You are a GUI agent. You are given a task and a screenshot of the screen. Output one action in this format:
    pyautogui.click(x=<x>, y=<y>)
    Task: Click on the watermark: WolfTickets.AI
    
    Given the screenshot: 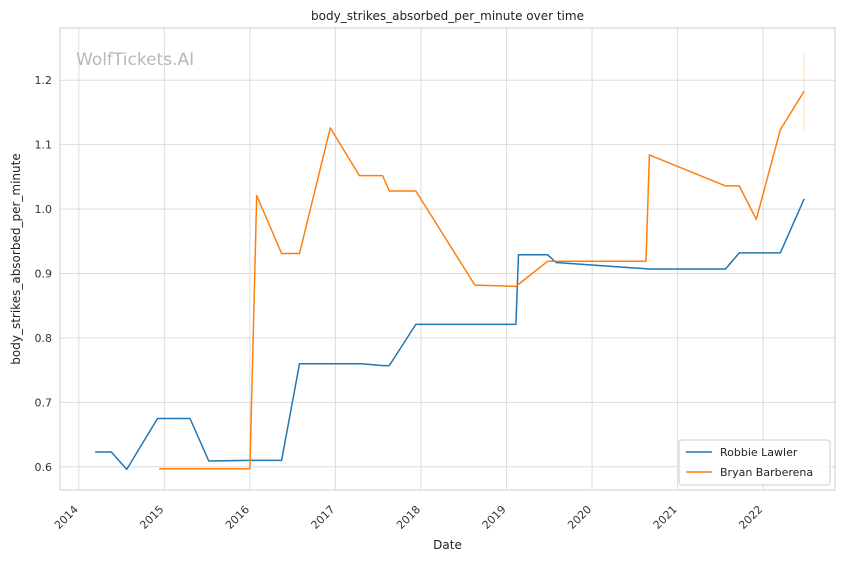 What is the action you would take?
    pyautogui.click(x=135, y=60)
    